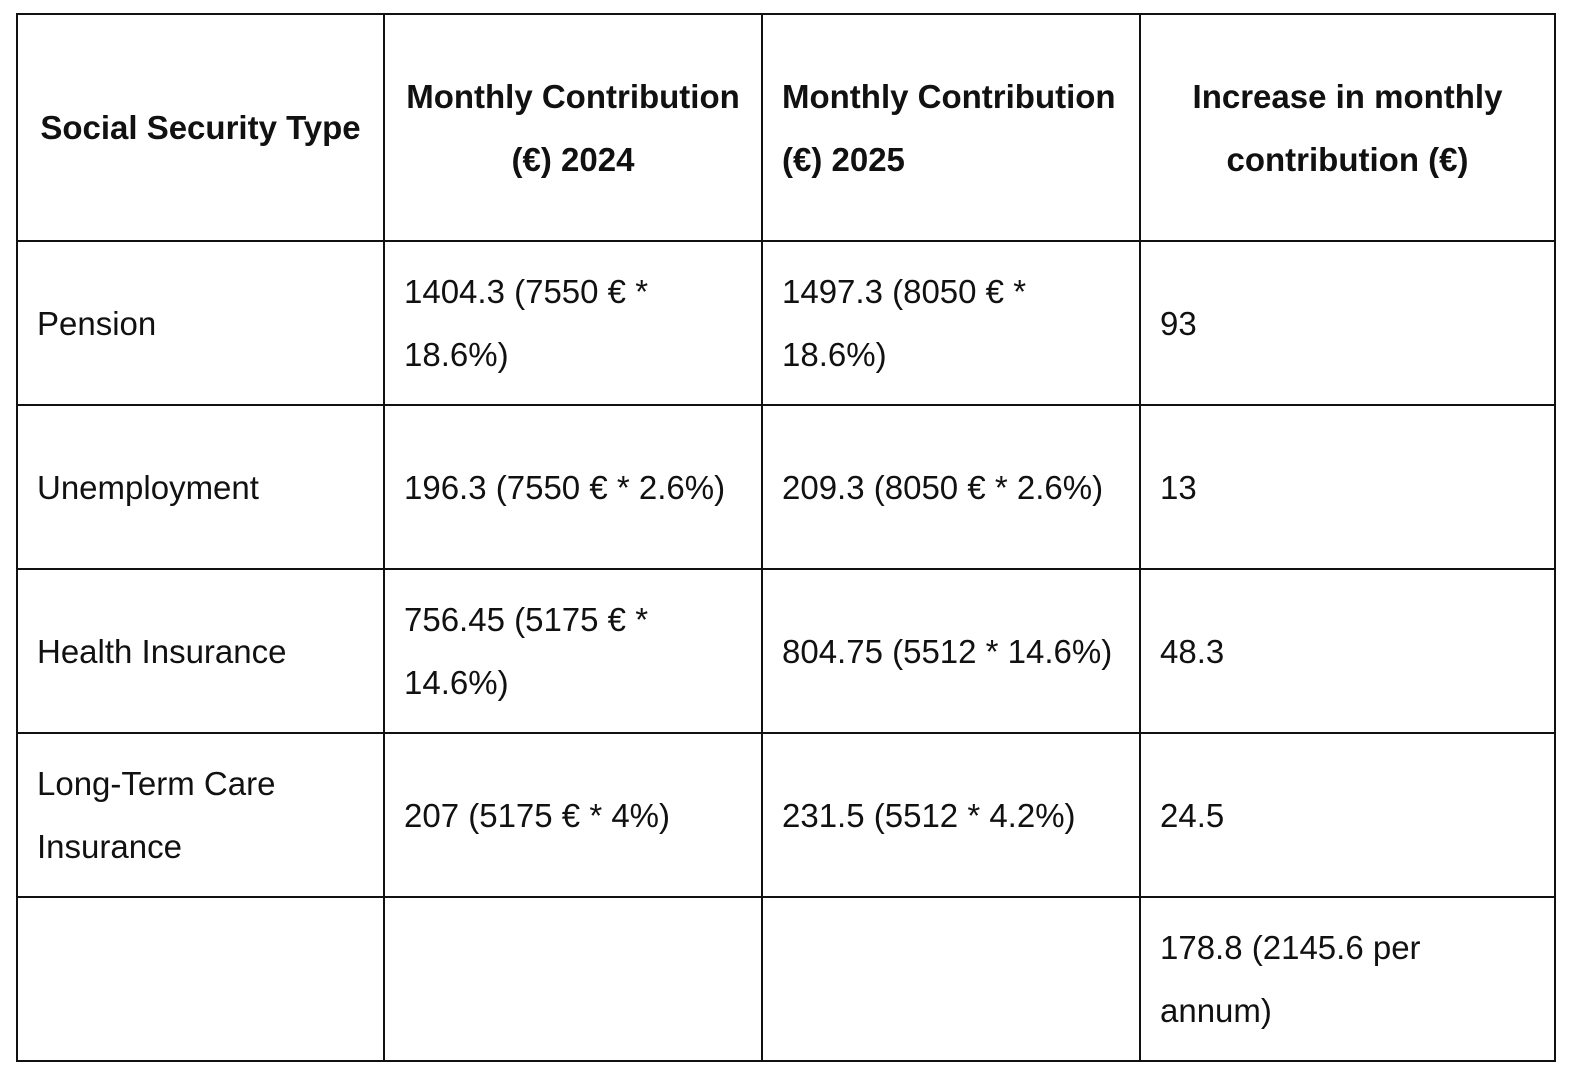 The height and width of the screenshot is (1090, 1590). What do you see at coordinates (1347, 323) in the screenshot?
I see `cell-increase: 93` at bounding box center [1347, 323].